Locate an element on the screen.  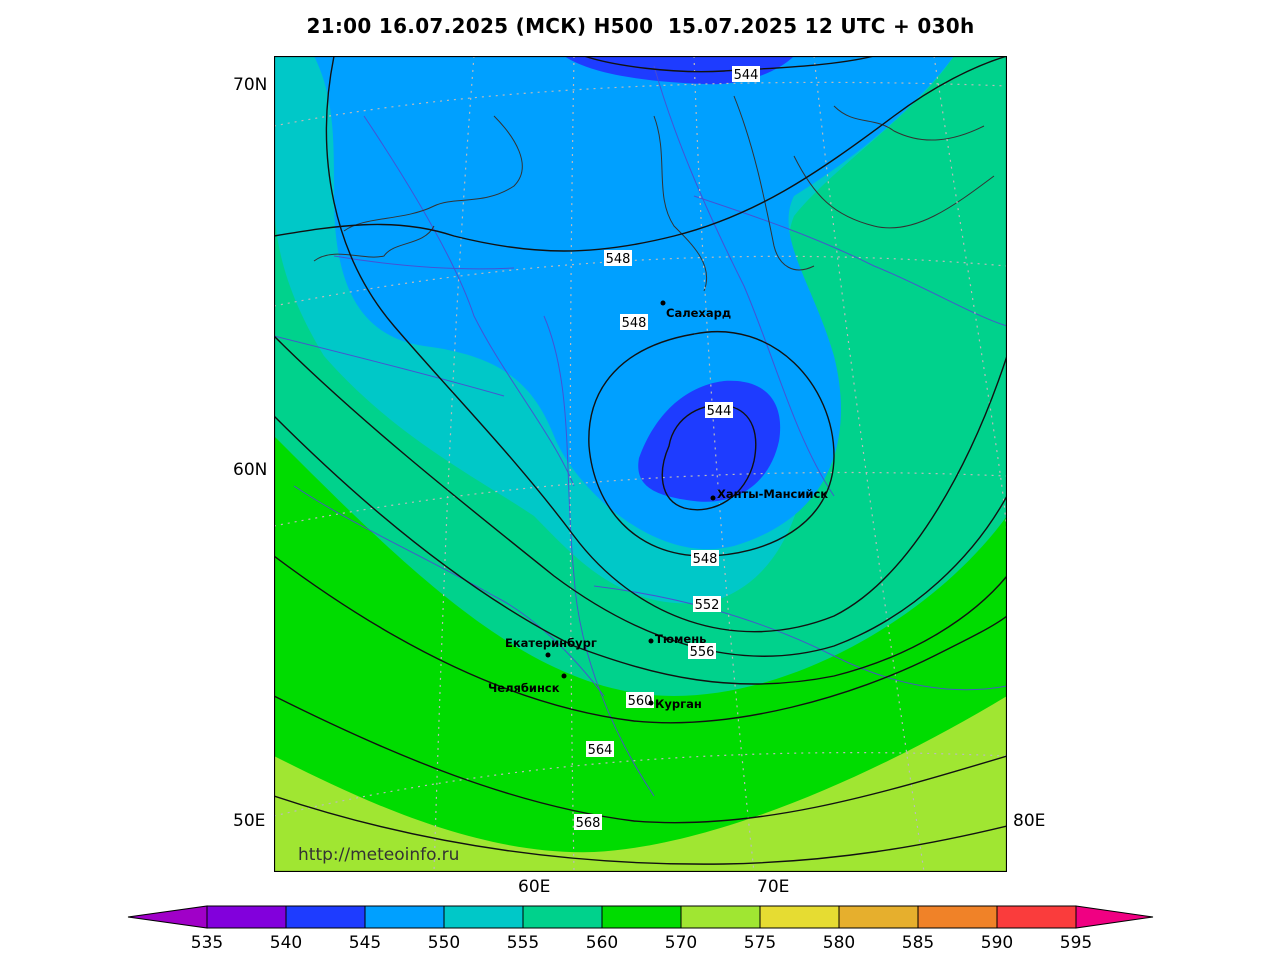
svg-text: 552 is located at coordinates (707, 605).